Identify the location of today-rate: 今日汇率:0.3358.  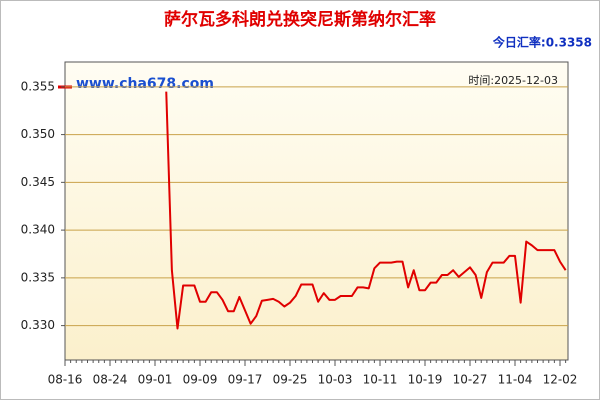
(542, 42).